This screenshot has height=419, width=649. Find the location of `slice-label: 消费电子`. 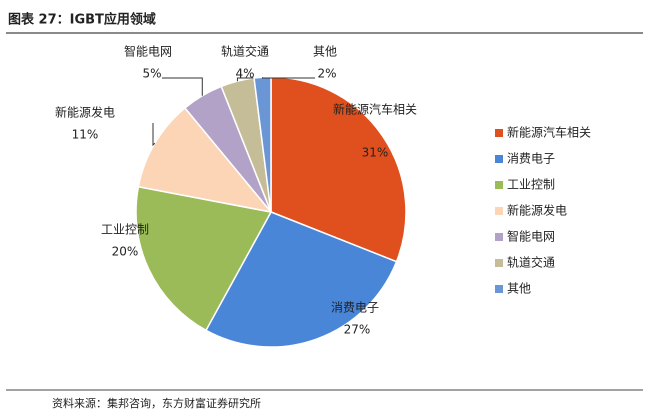

slice-label: 消费电子 is located at coordinates (355, 308).